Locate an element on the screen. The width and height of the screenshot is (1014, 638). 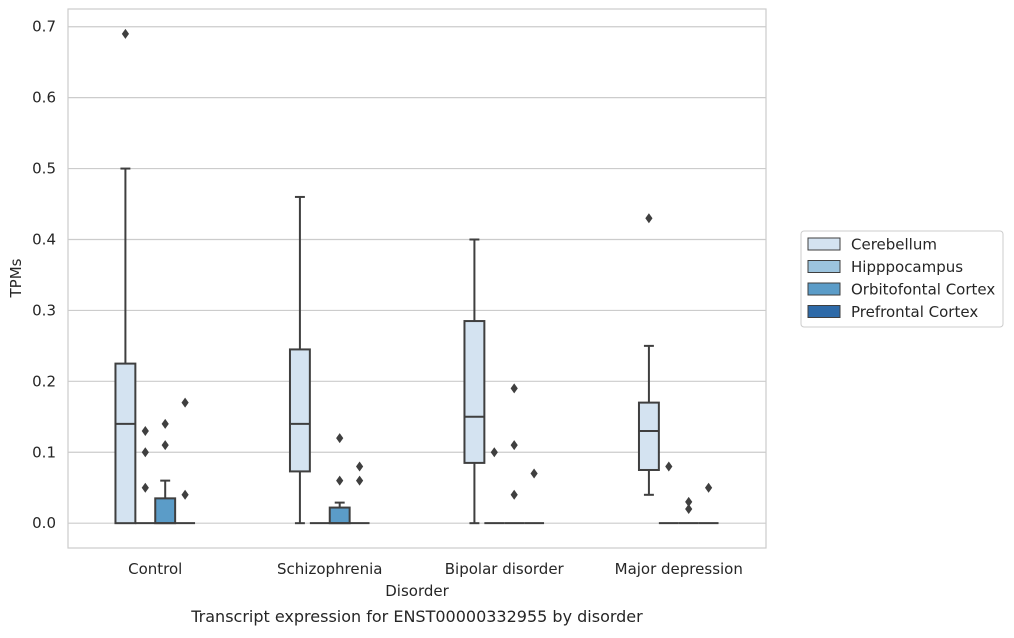
y-tick-label: 0.0 is located at coordinates (44, 523).